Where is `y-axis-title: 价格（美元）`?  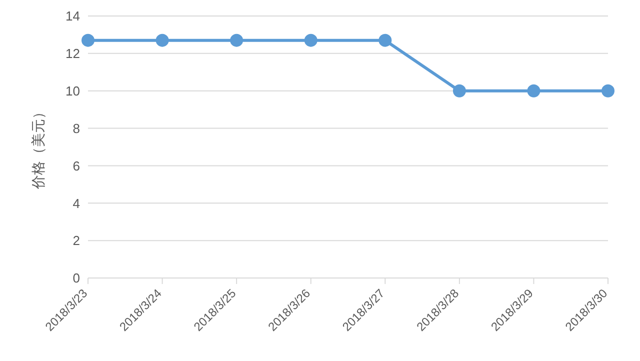
y-axis-title: 价格（美元） is located at coordinates (38, 147).